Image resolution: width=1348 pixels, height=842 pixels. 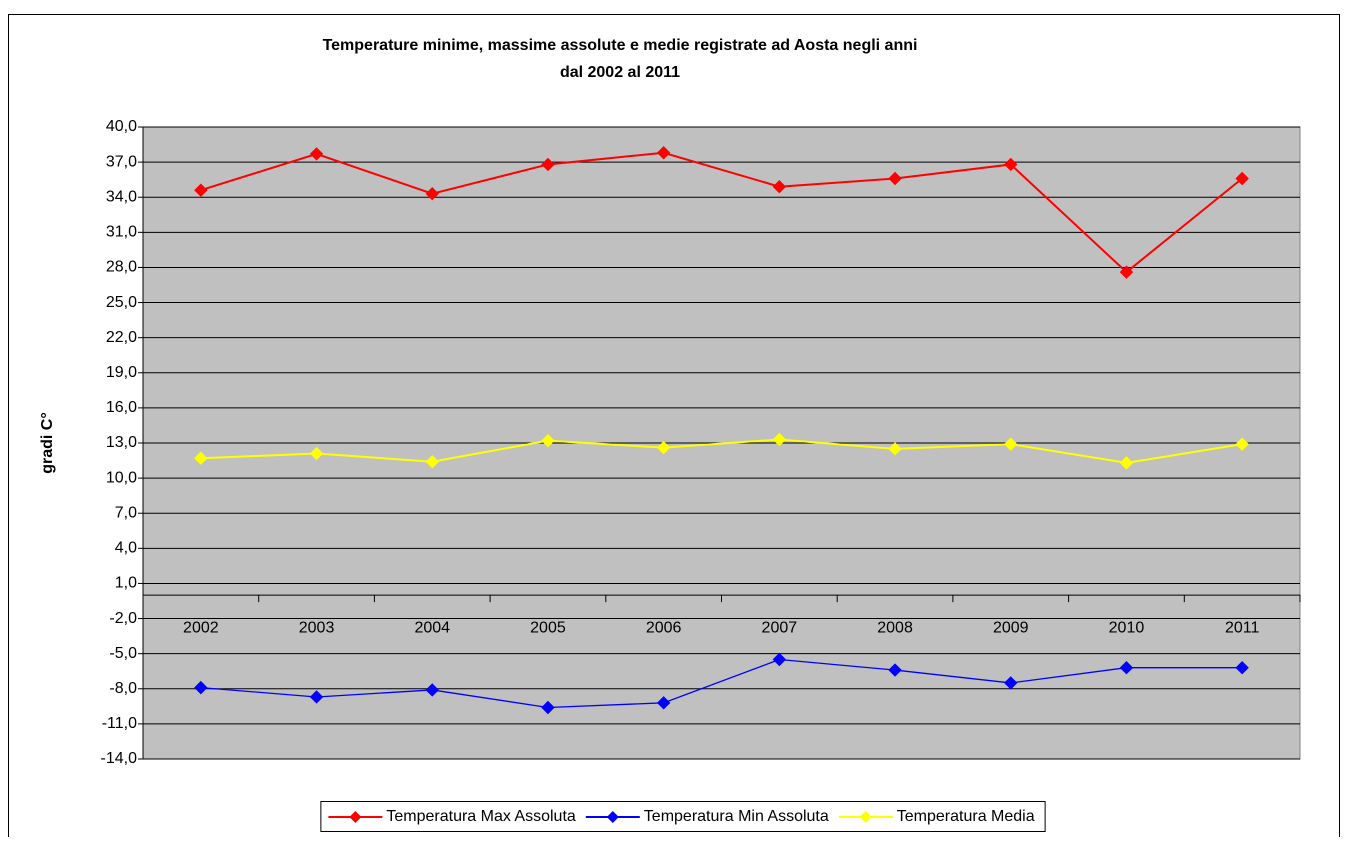 I want to click on y-tick-label: 28,0, so click(x=121, y=267).